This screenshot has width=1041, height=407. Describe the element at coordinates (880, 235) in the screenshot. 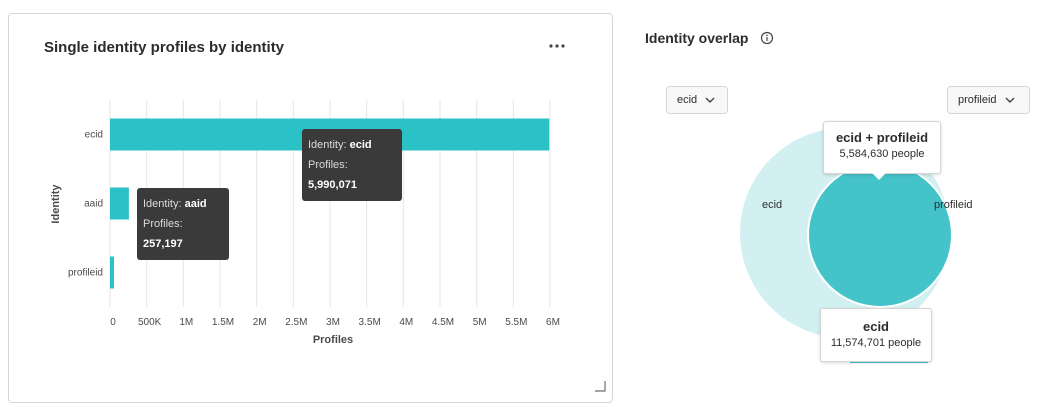

I see `venn-circle-profileid` at that location.